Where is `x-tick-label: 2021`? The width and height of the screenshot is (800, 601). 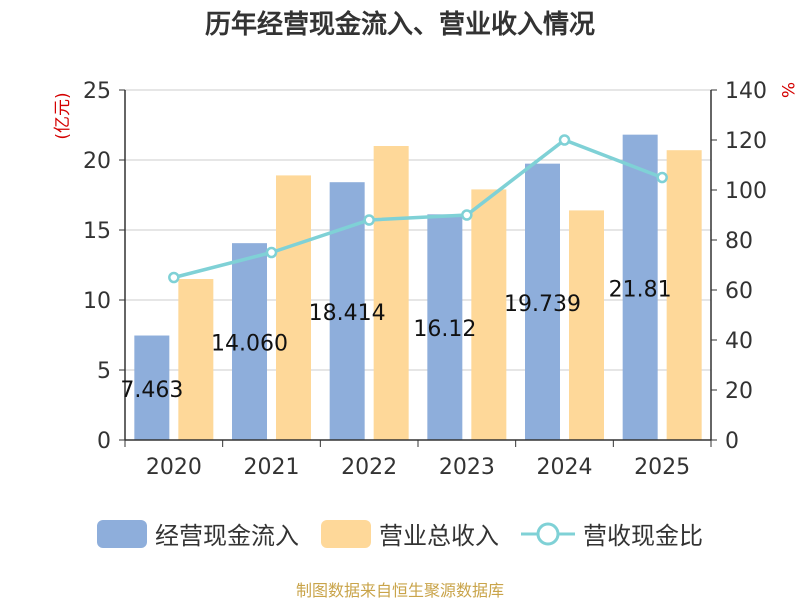
x-tick-label: 2021 is located at coordinates (272, 467).